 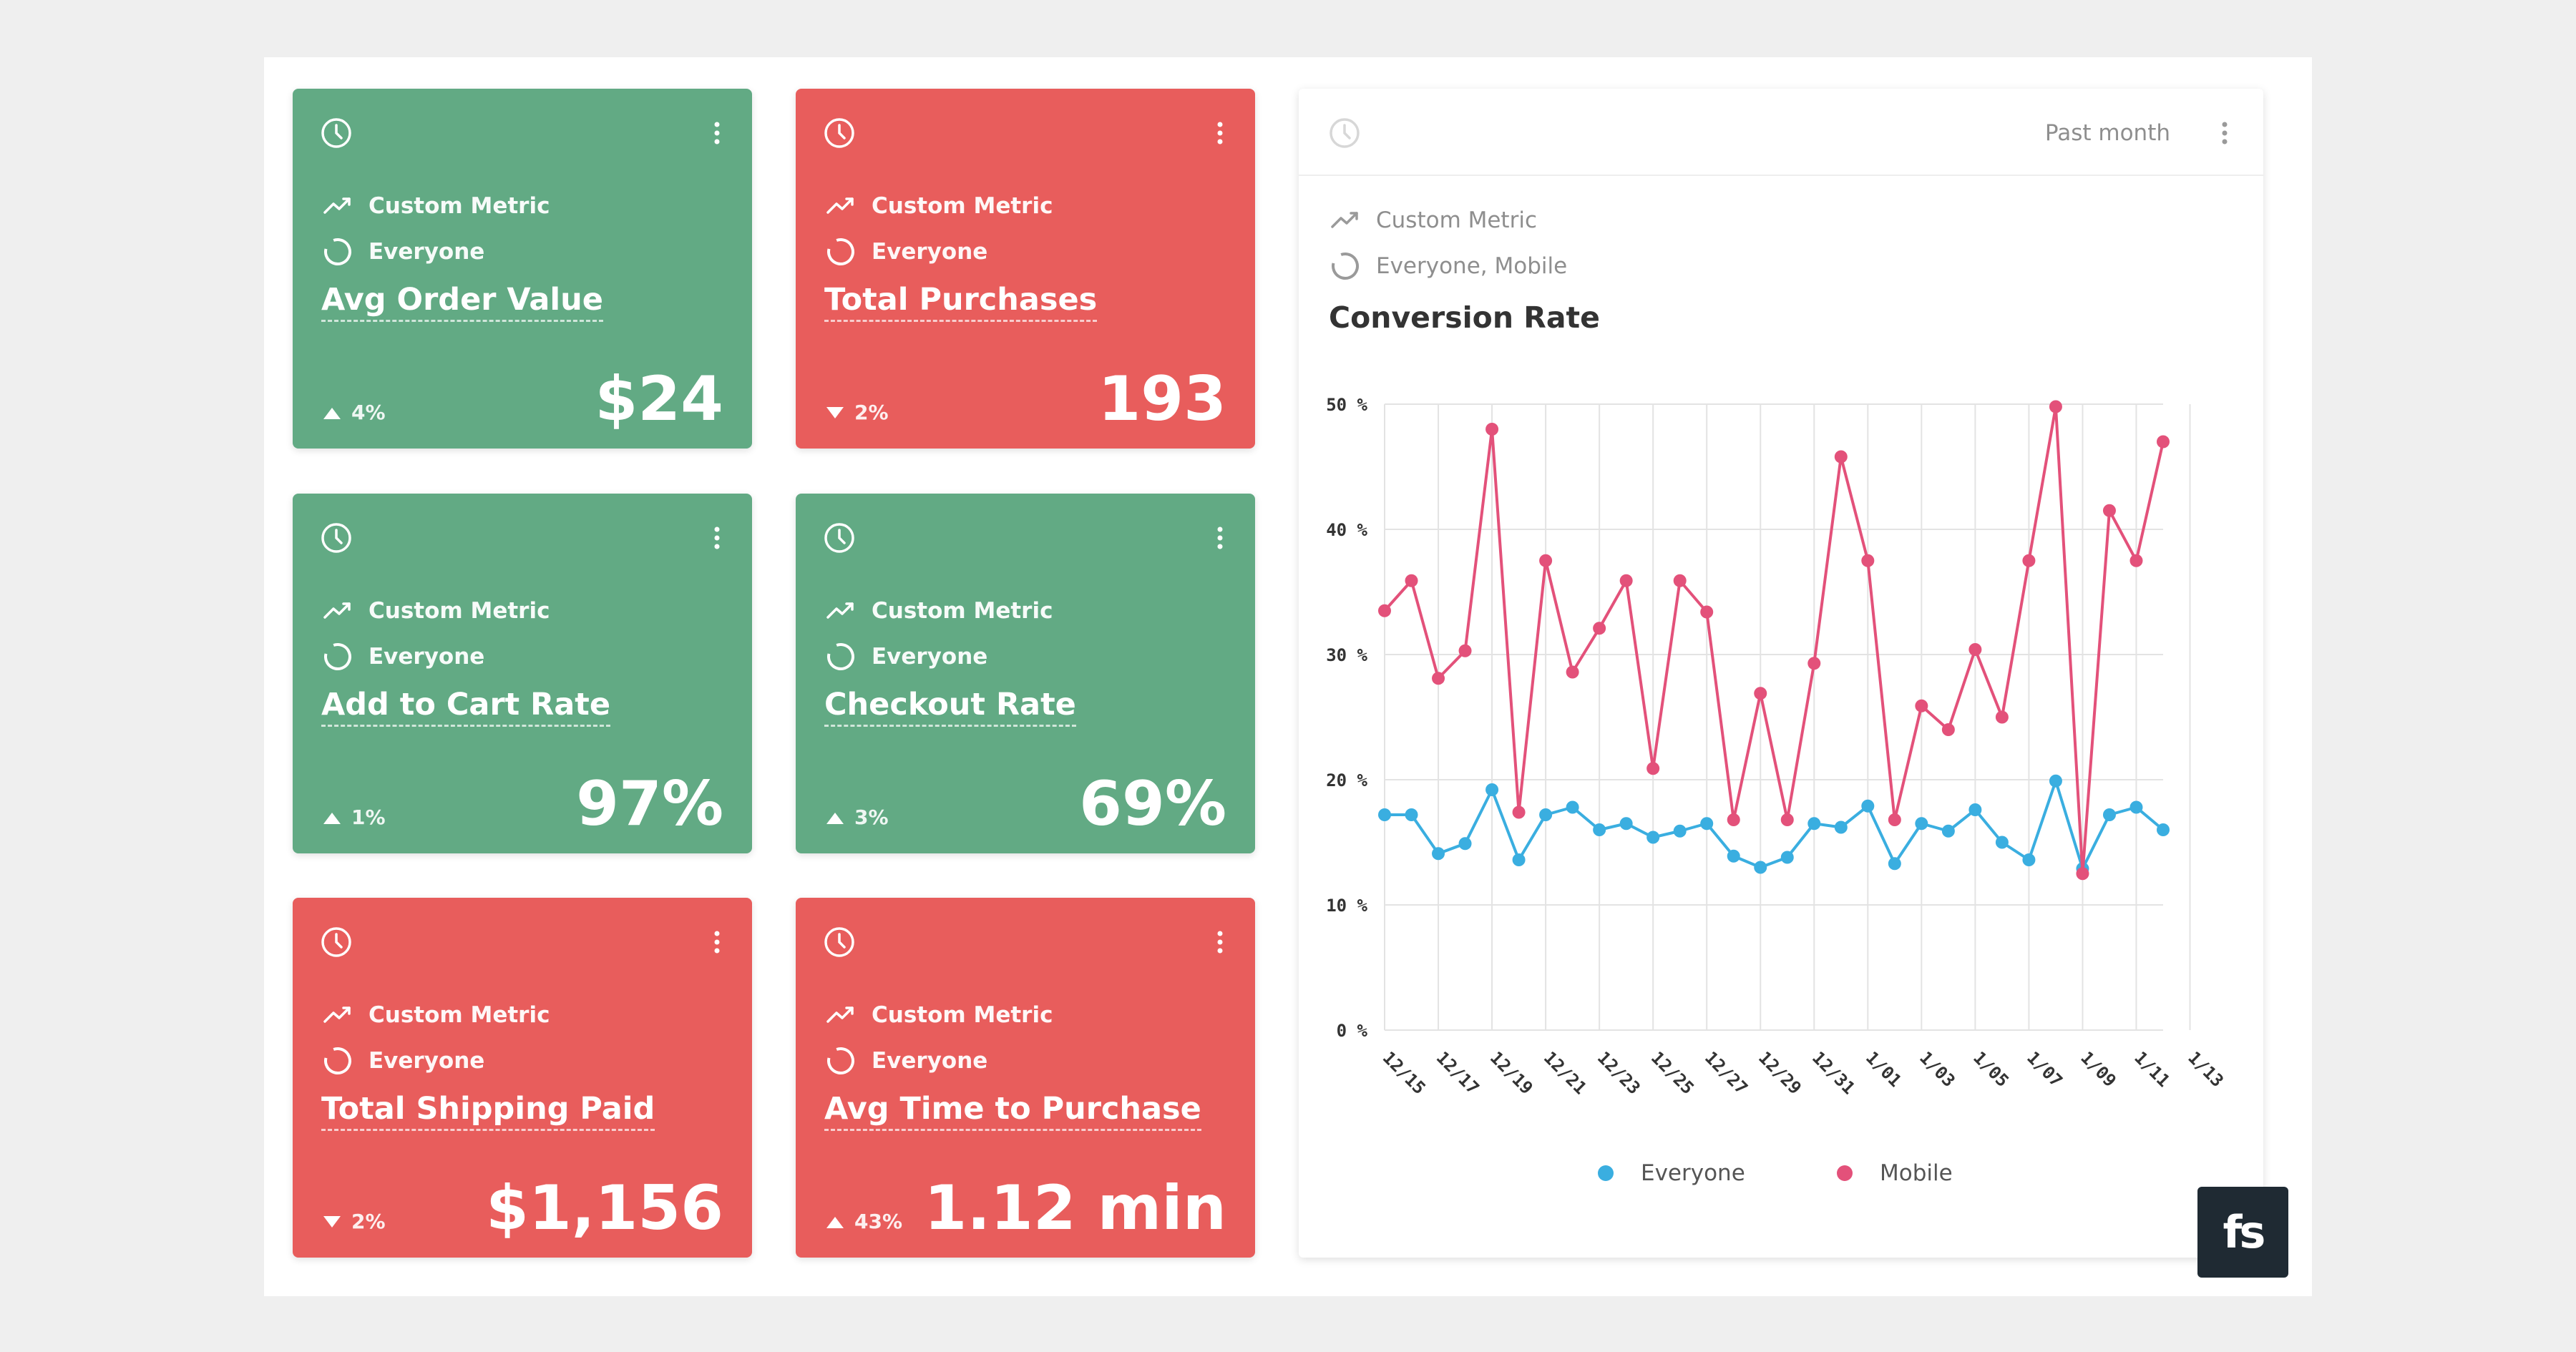 What do you see at coordinates (961, 302) in the screenshot?
I see `metric-title: Total Purchases` at bounding box center [961, 302].